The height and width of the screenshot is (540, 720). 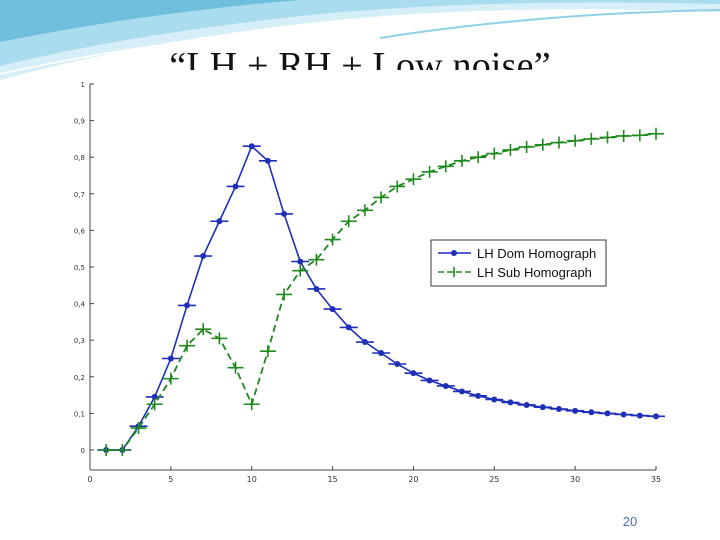 I want to click on y-tick-label: 0,8, so click(x=79, y=158).